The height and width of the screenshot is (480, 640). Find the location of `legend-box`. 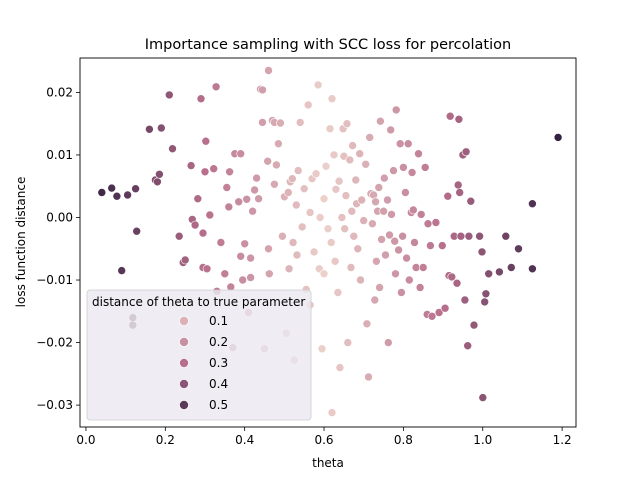

legend-box is located at coordinates (199, 355).